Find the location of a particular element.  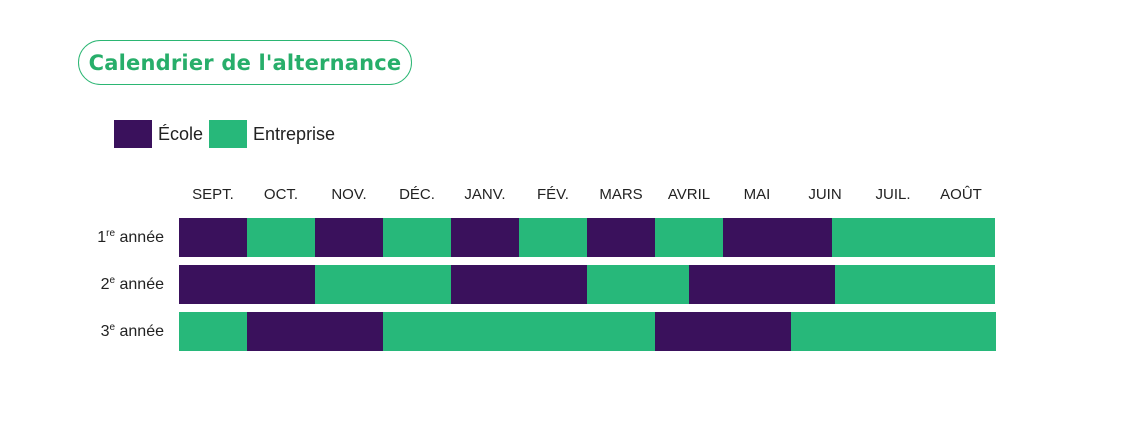

row-label: 2e année is located at coordinates (114, 284).